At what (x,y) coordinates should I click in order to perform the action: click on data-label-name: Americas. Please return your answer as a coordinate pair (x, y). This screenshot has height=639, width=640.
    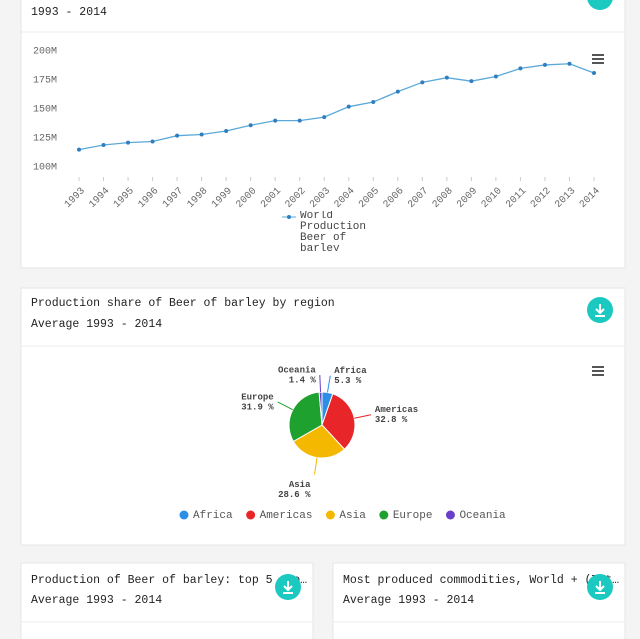
    Looking at the image, I should click on (396, 410).